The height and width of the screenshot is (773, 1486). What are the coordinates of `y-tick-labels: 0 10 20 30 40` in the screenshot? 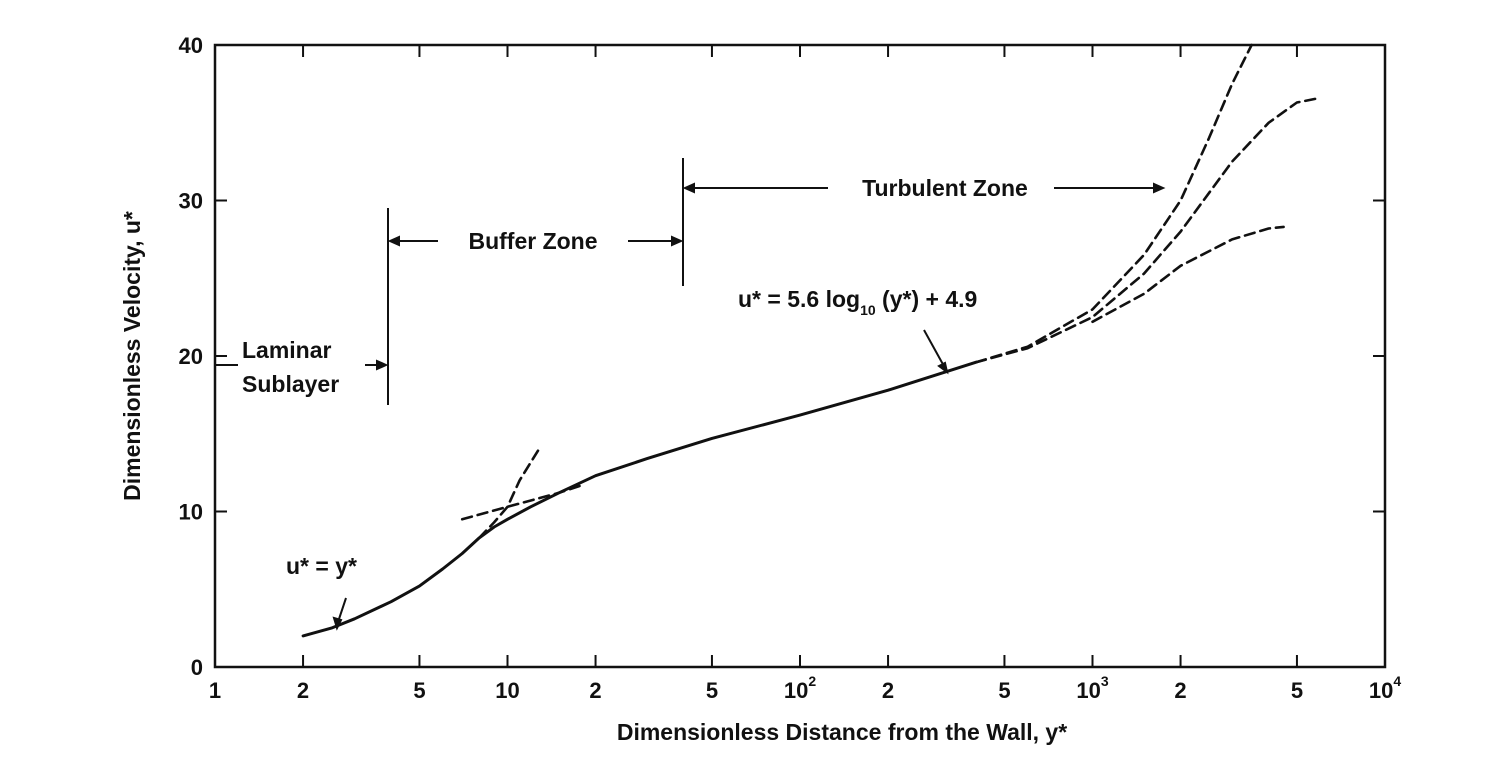 It's located at (191, 356).